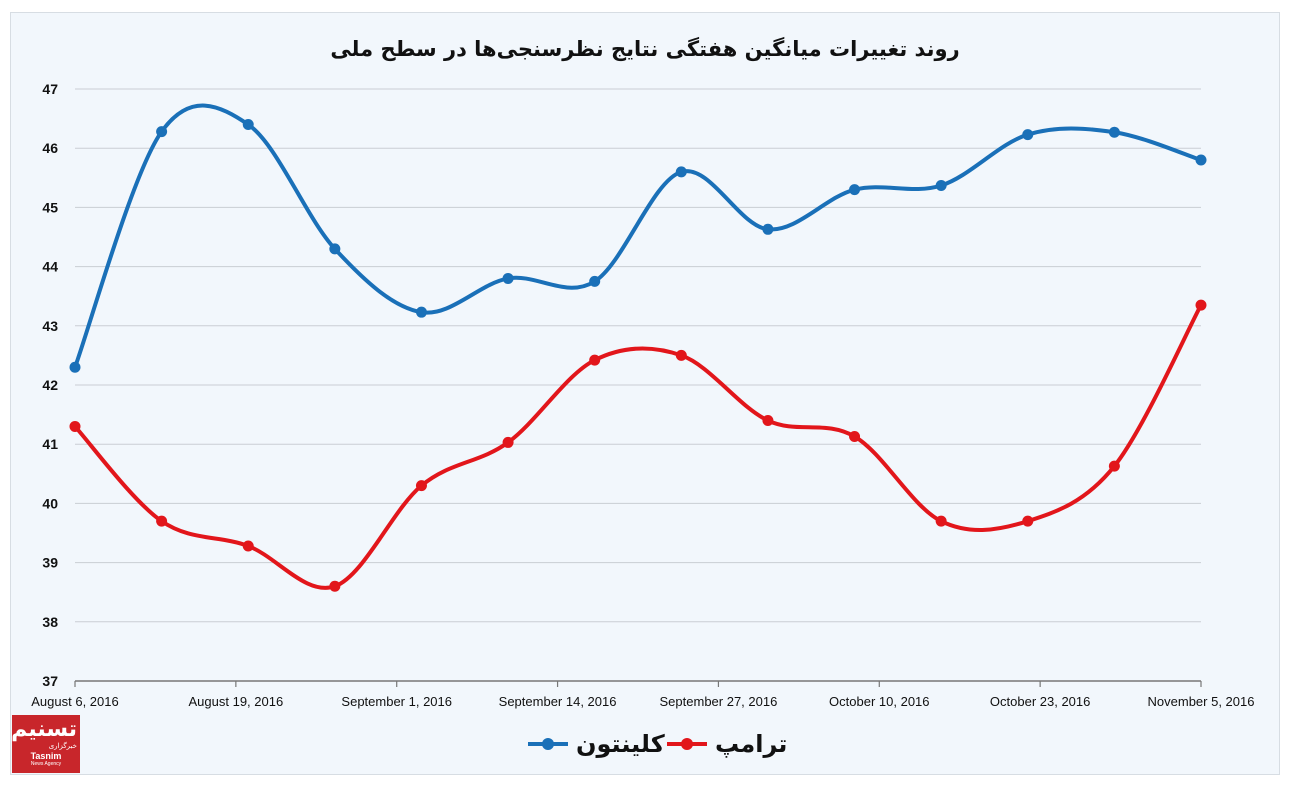 The image size is (1290, 787). I want to click on logo-mark: تسنیم, so click(44, 729).